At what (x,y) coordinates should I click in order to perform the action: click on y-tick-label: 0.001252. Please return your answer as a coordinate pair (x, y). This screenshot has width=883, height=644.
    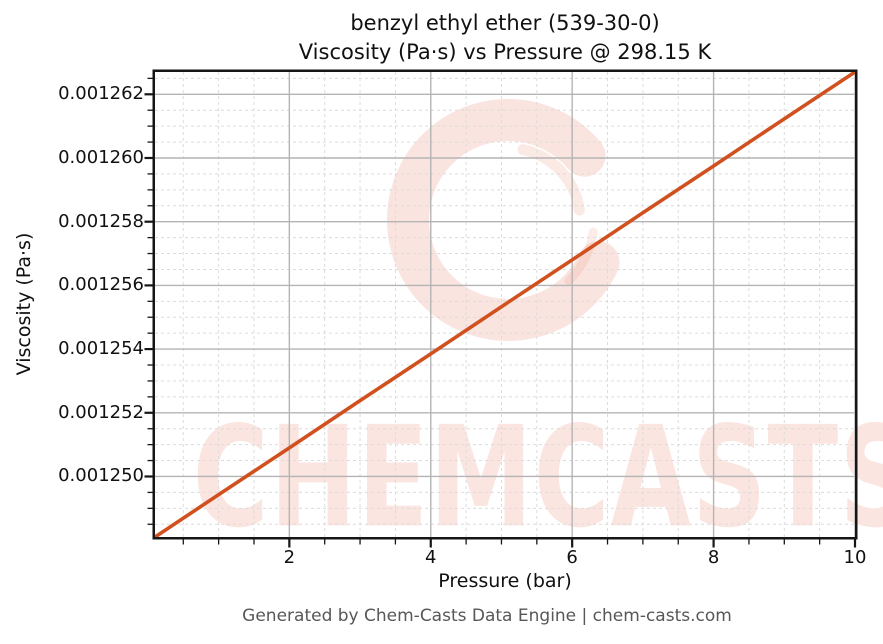
    Looking at the image, I should click on (101, 412).